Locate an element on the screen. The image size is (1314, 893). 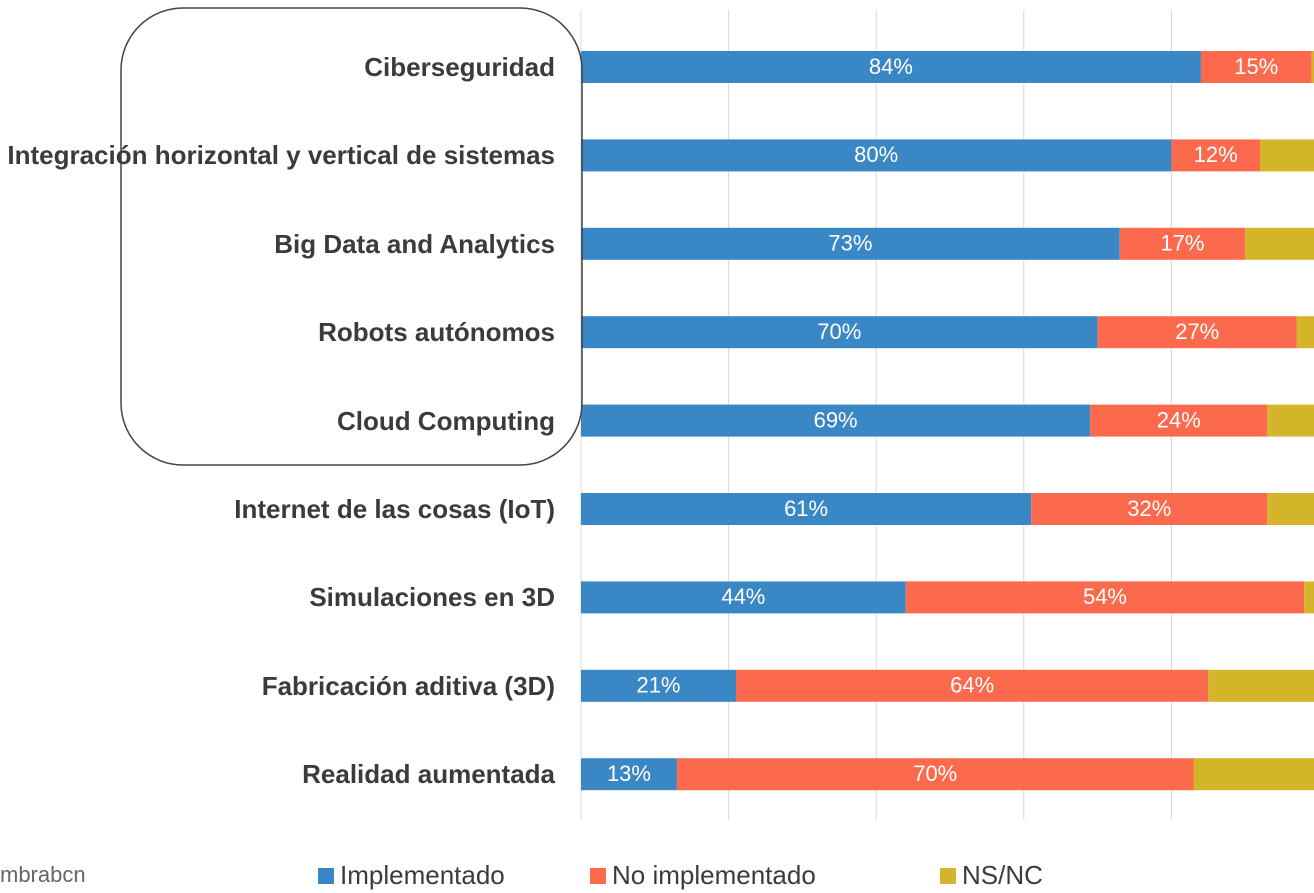
value-label: 27% is located at coordinates (1197, 331).